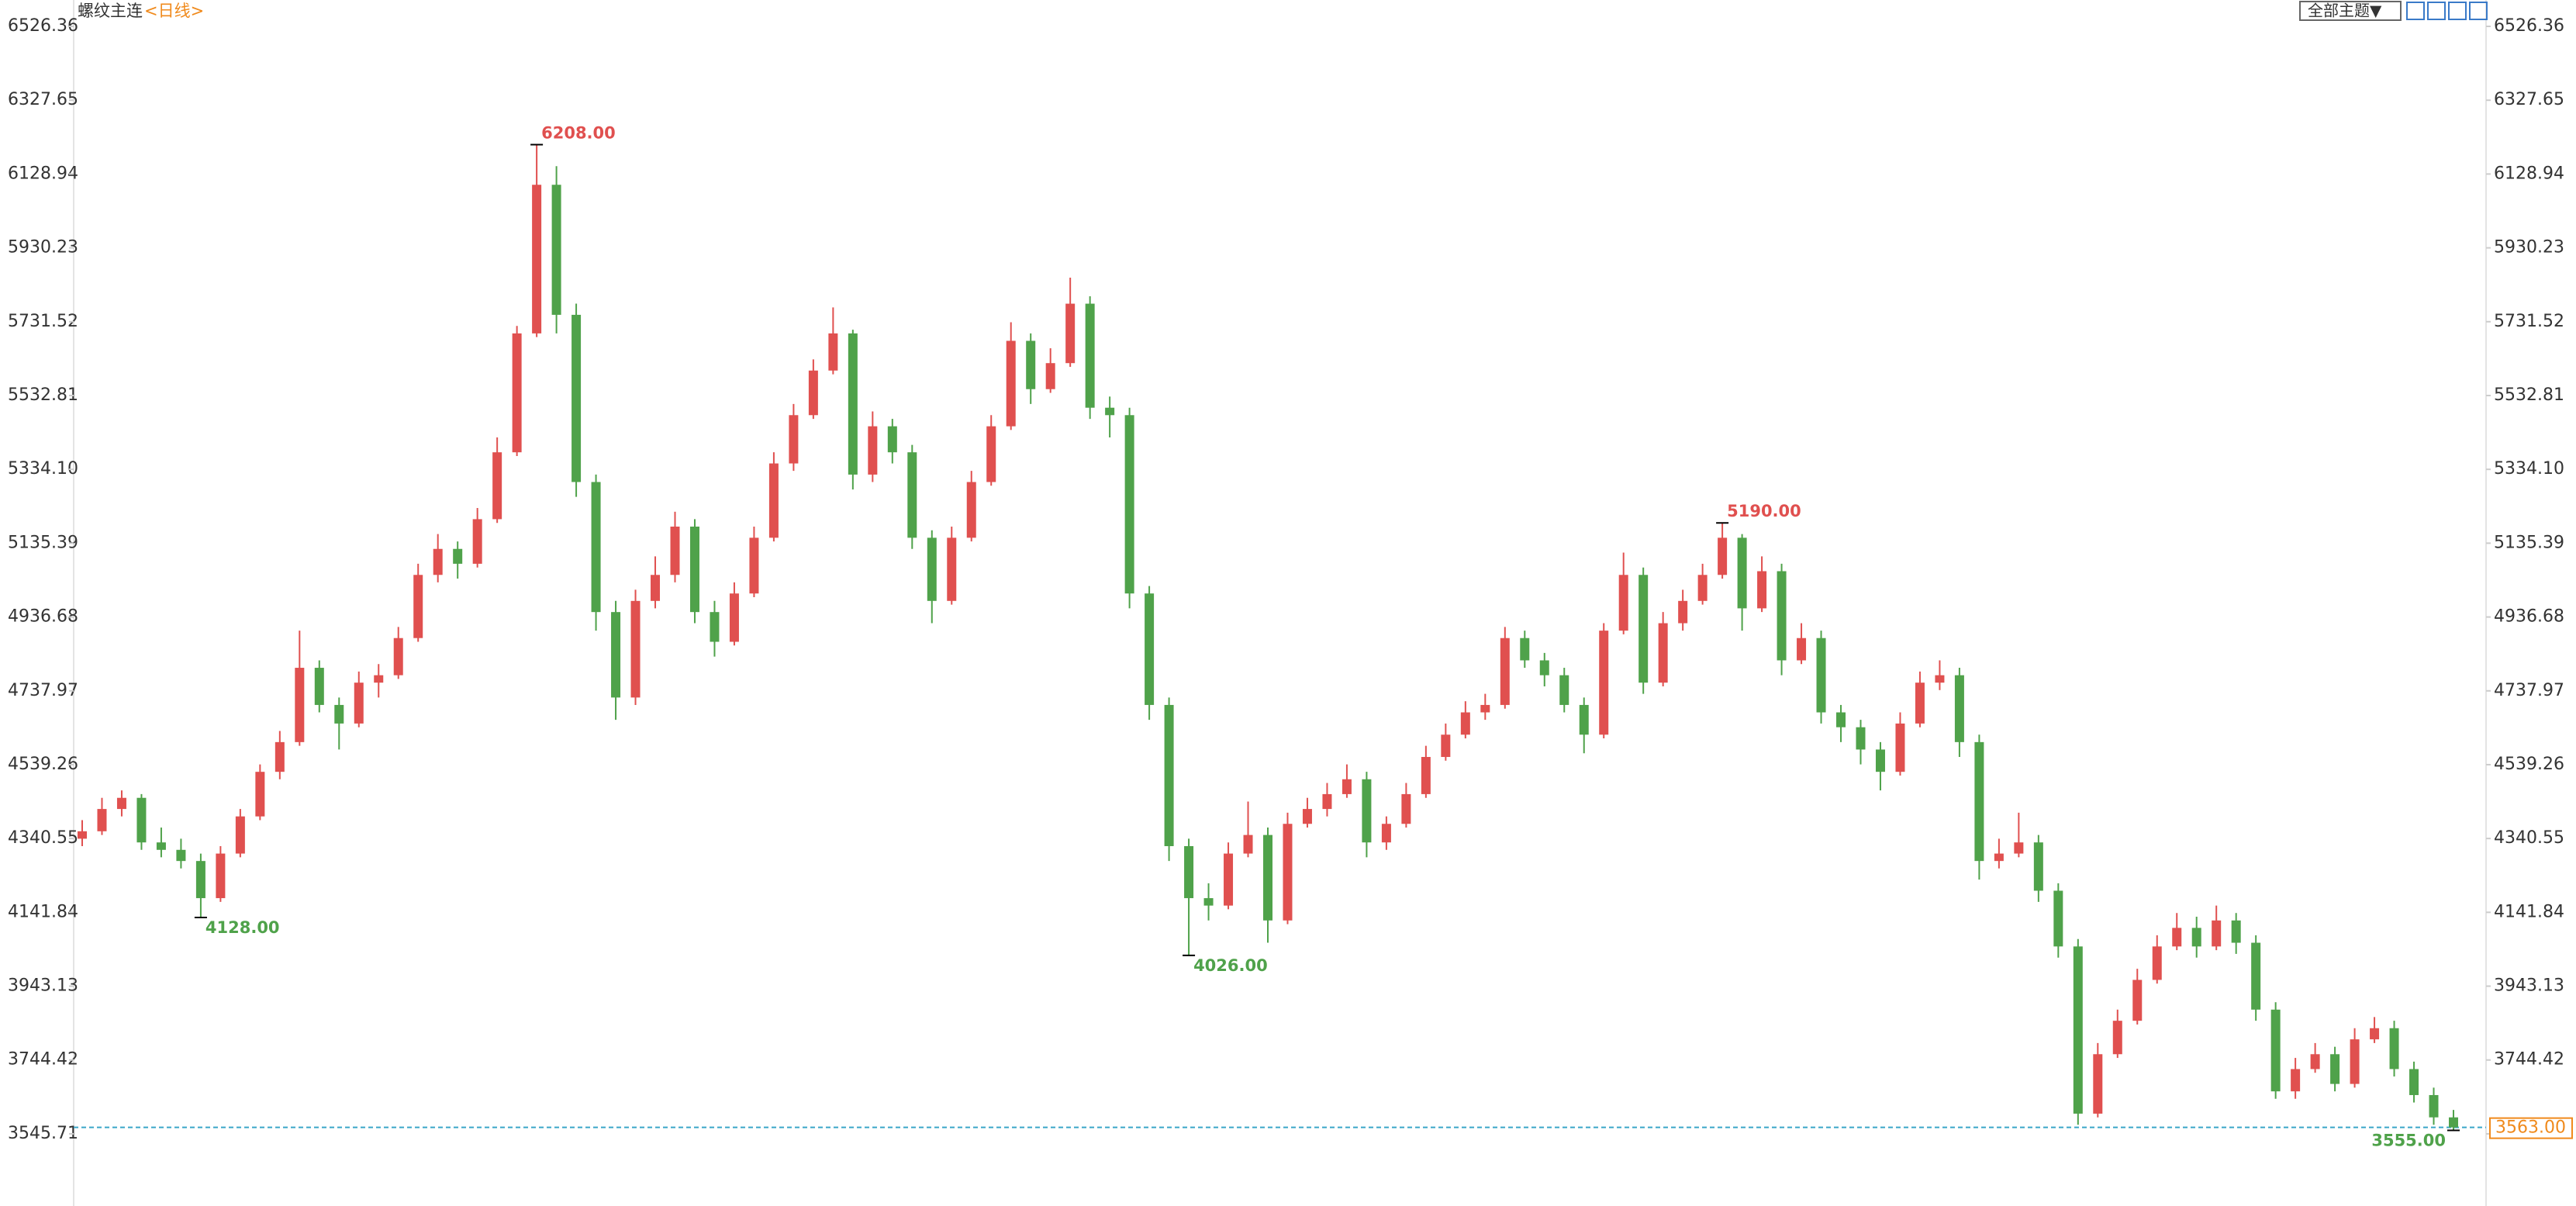 The width and height of the screenshot is (2576, 1206). What do you see at coordinates (111, 11) in the screenshot?
I see `chart-title: 螺纹主连` at bounding box center [111, 11].